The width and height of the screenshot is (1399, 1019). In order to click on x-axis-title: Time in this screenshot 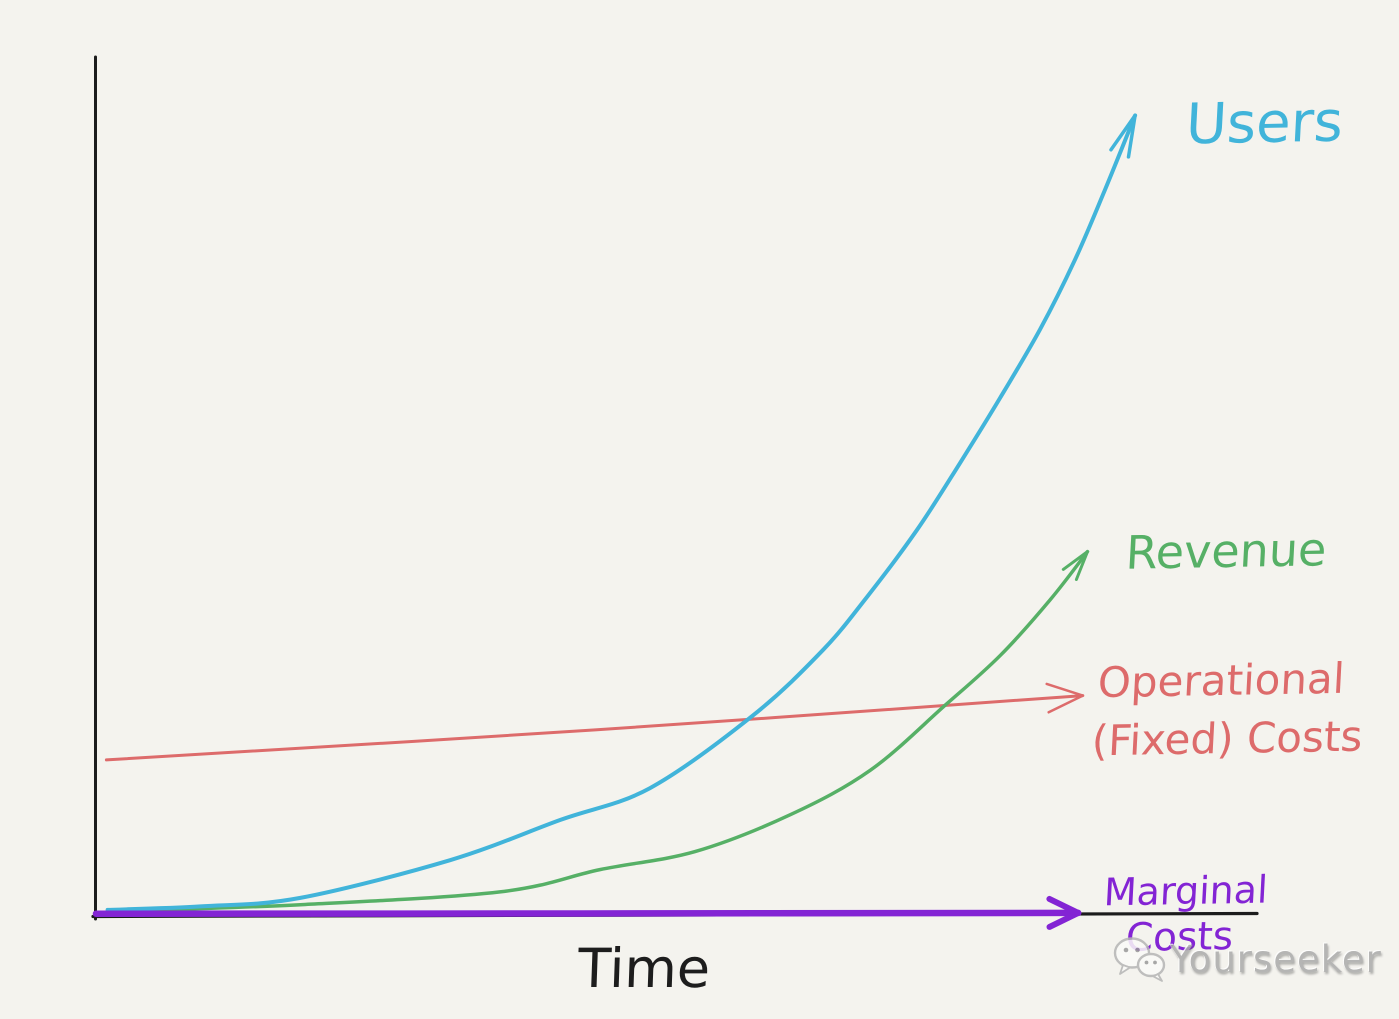, I will do `click(644, 968)`.